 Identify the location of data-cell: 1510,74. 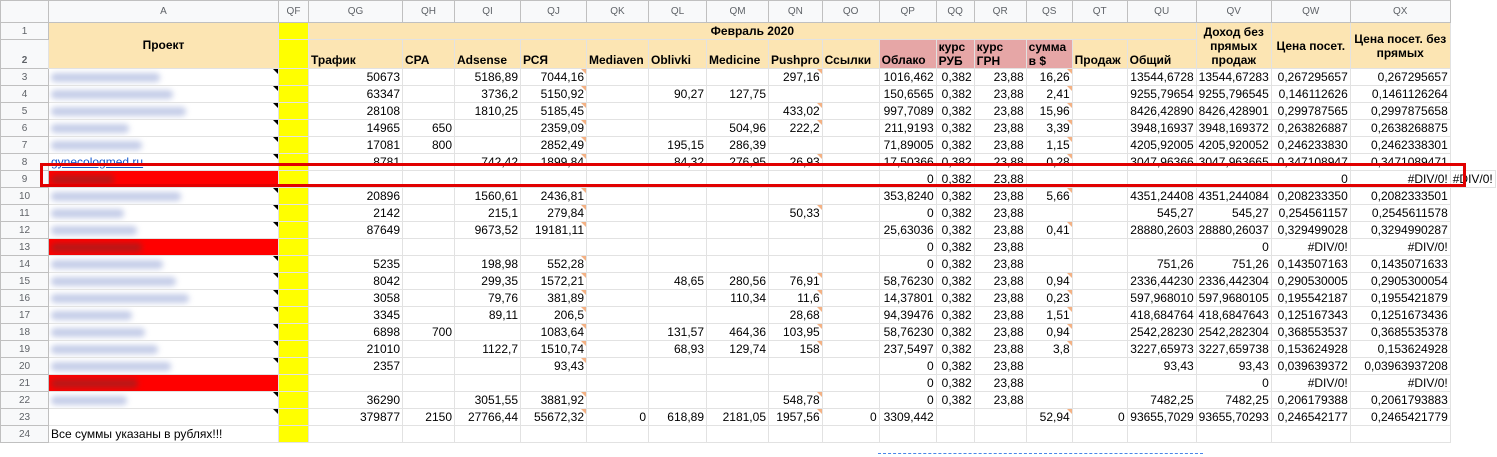
(553, 349).